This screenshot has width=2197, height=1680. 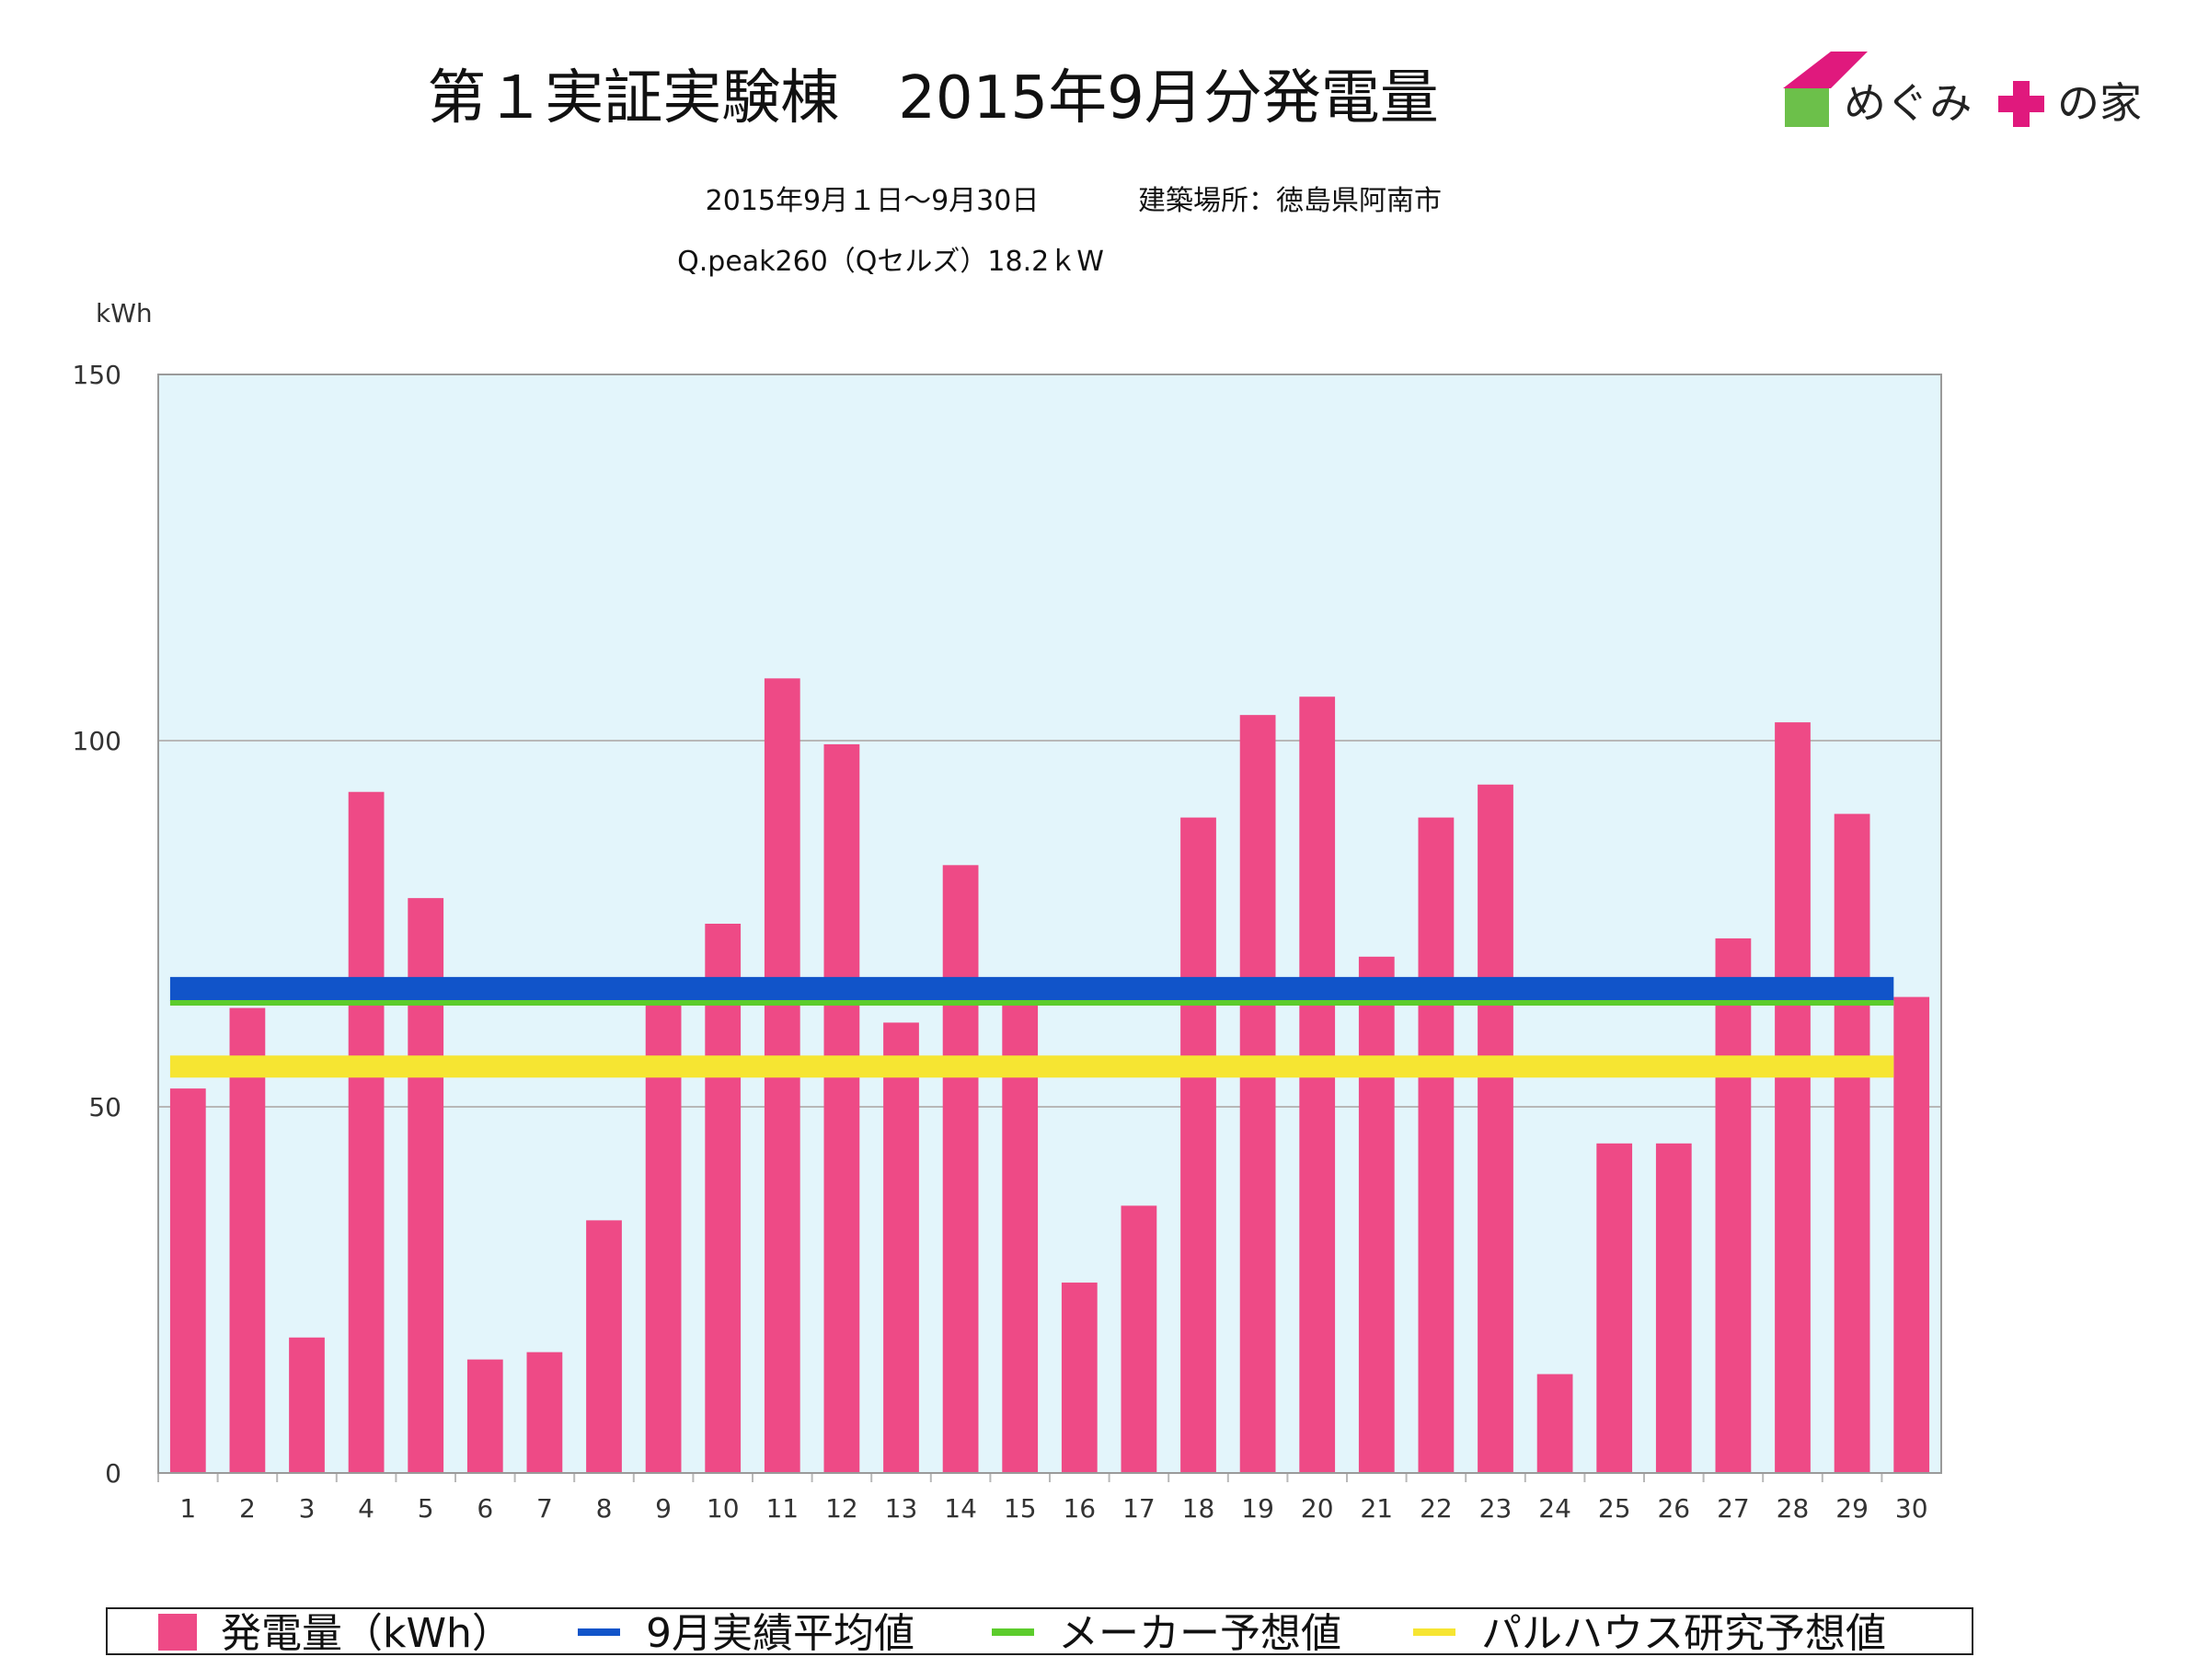 I want to click on legend-box, so click(x=1040, y=1631).